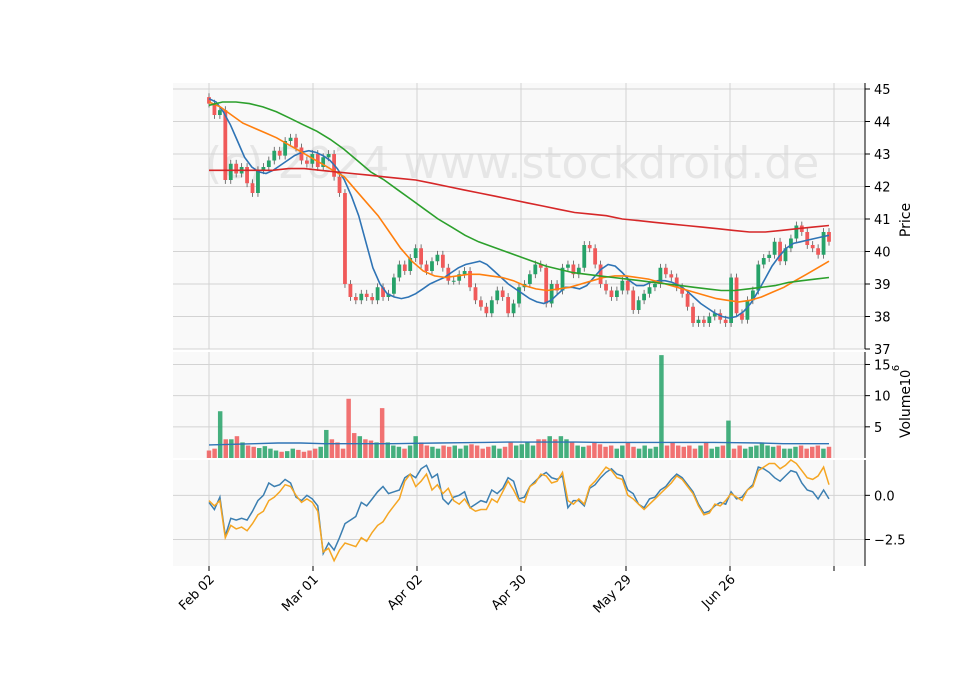 The height and width of the screenshot is (690, 960). Describe the element at coordinates (197, 593) in the screenshot. I see `x-tick-label: Feb 02` at that location.